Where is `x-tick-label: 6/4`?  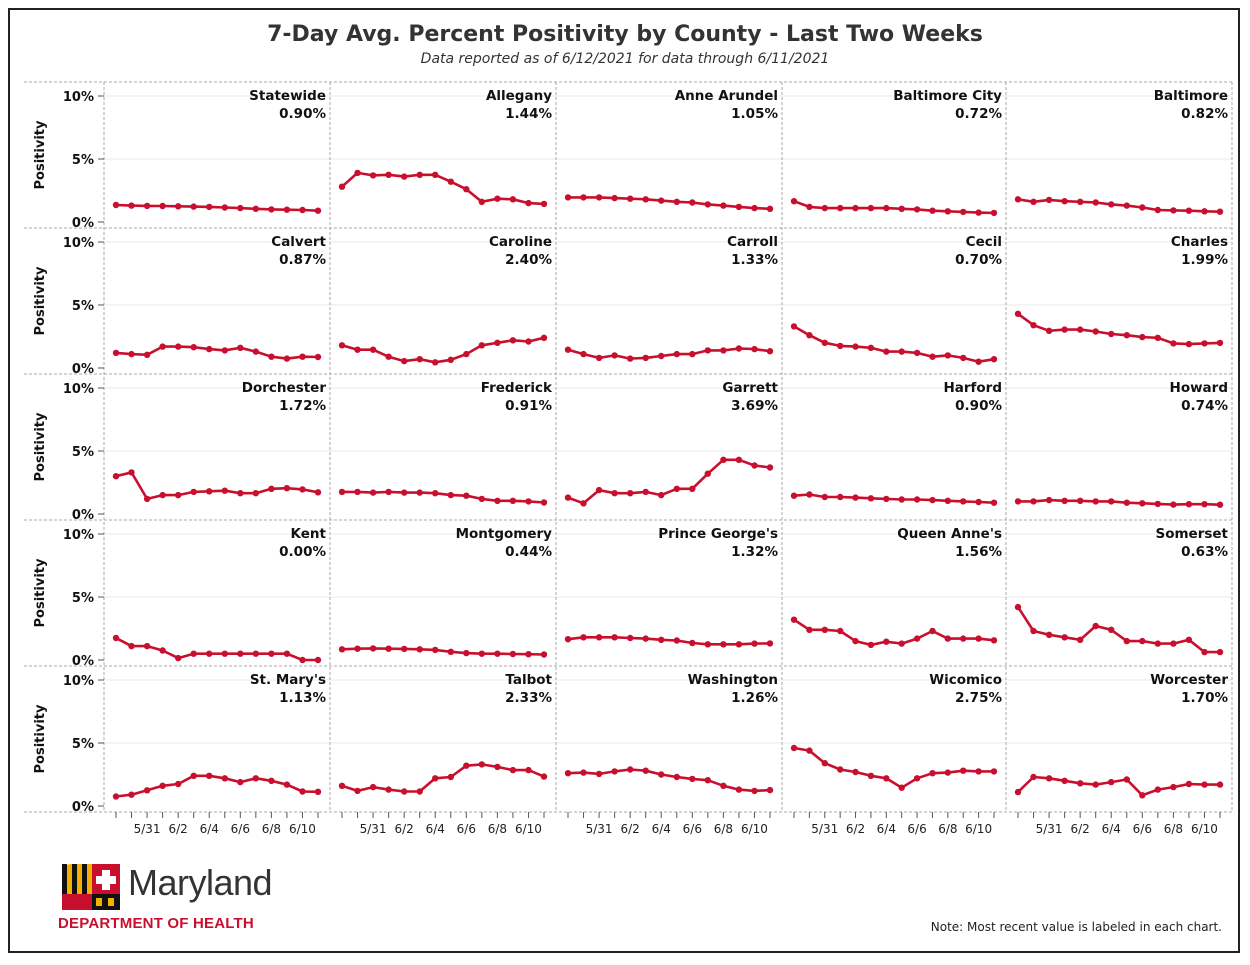
x-tick-label: 6/4 is located at coordinates (886, 829).